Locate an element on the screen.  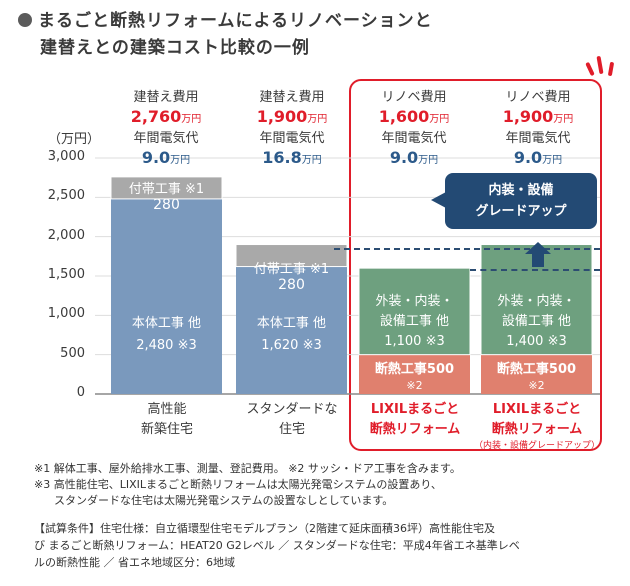
y-tick-label: 500 is located at coordinates (72, 353).